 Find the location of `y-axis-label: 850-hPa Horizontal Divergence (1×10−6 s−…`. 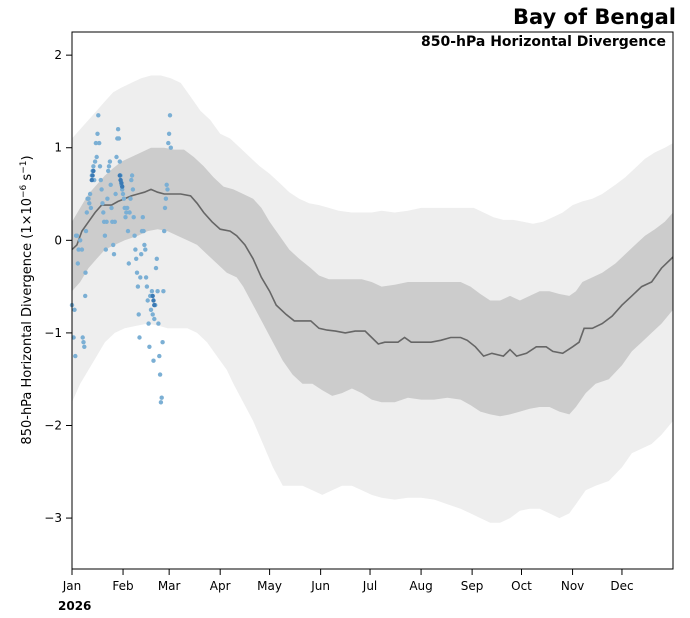

y-axis-label: 850-hPa Horizontal Divergence (1×10−6 s−… is located at coordinates (27, 299).